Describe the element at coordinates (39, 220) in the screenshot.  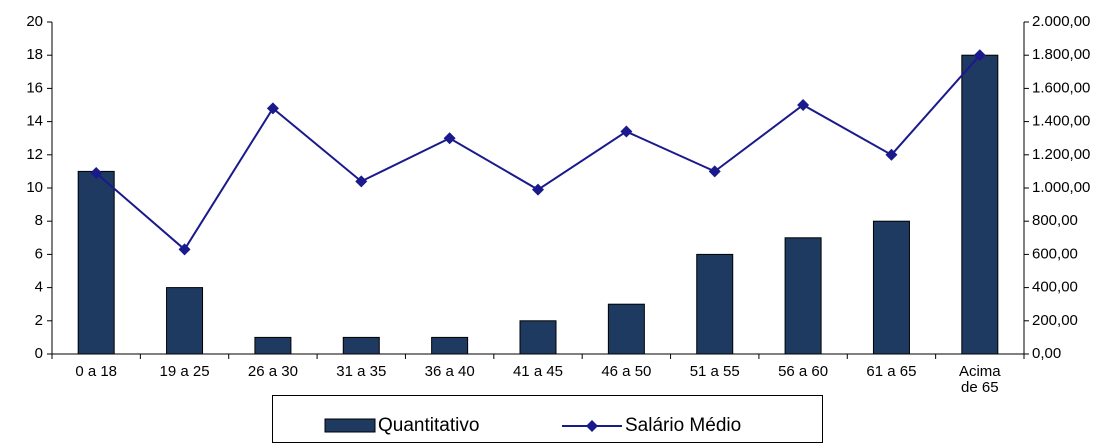
I see `y-tick-label: 8` at that location.